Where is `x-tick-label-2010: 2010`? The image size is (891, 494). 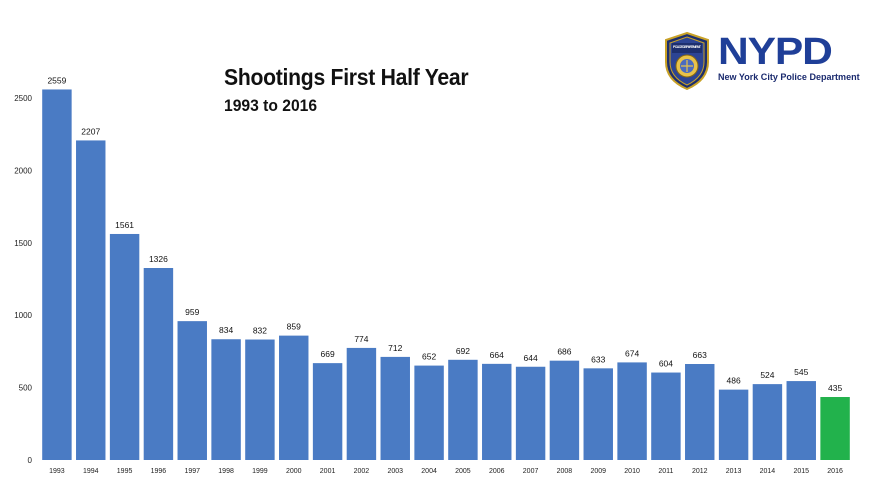 x-tick-label-2010: 2010 is located at coordinates (632, 471).